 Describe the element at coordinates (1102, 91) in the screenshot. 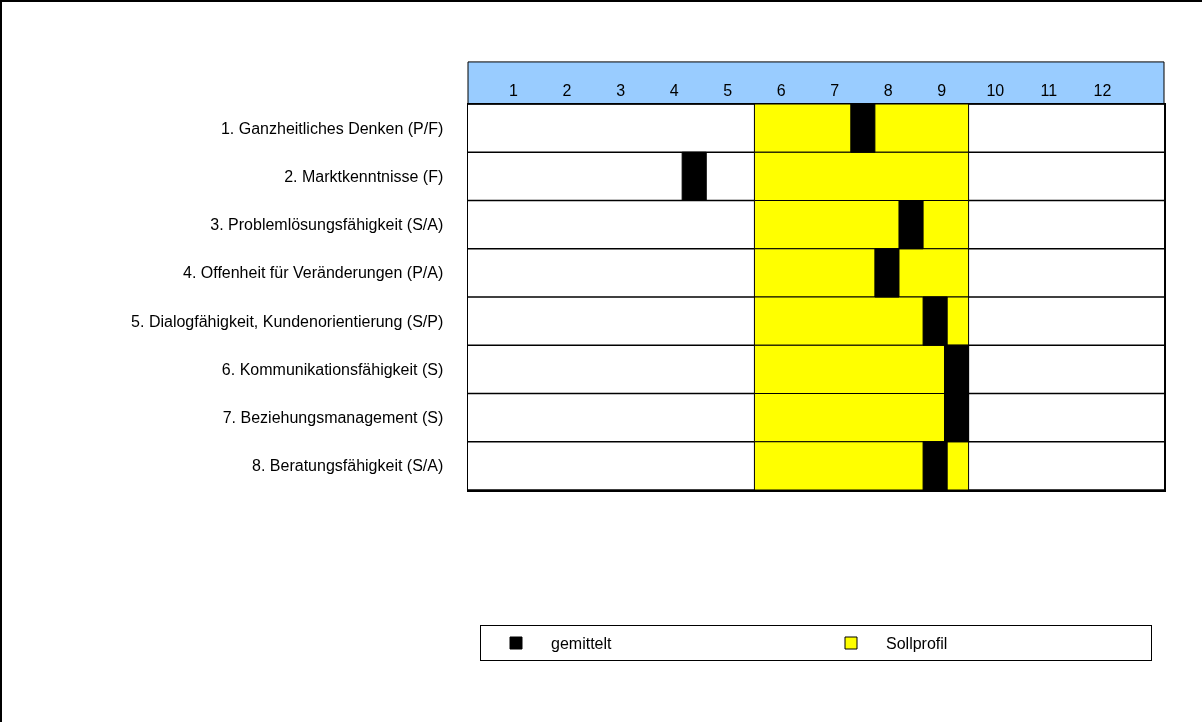

I see `x-tick-label: 12` at that location.